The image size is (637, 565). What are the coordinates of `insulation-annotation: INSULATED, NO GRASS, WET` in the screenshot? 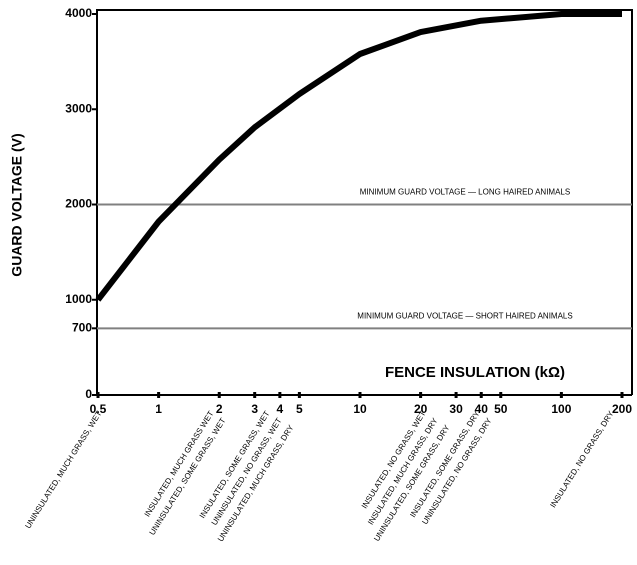 It's located at (394, 459).